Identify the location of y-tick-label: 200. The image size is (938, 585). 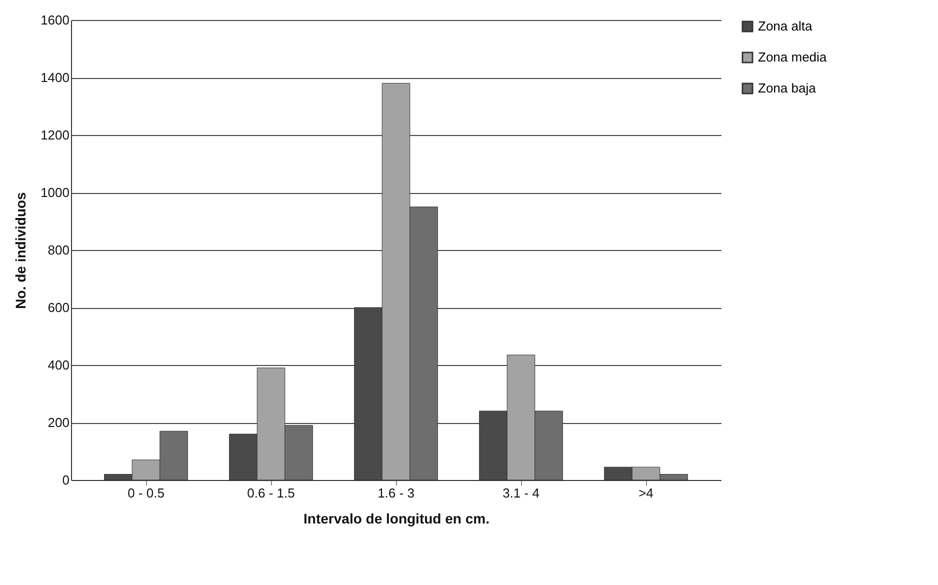
(59, 422).